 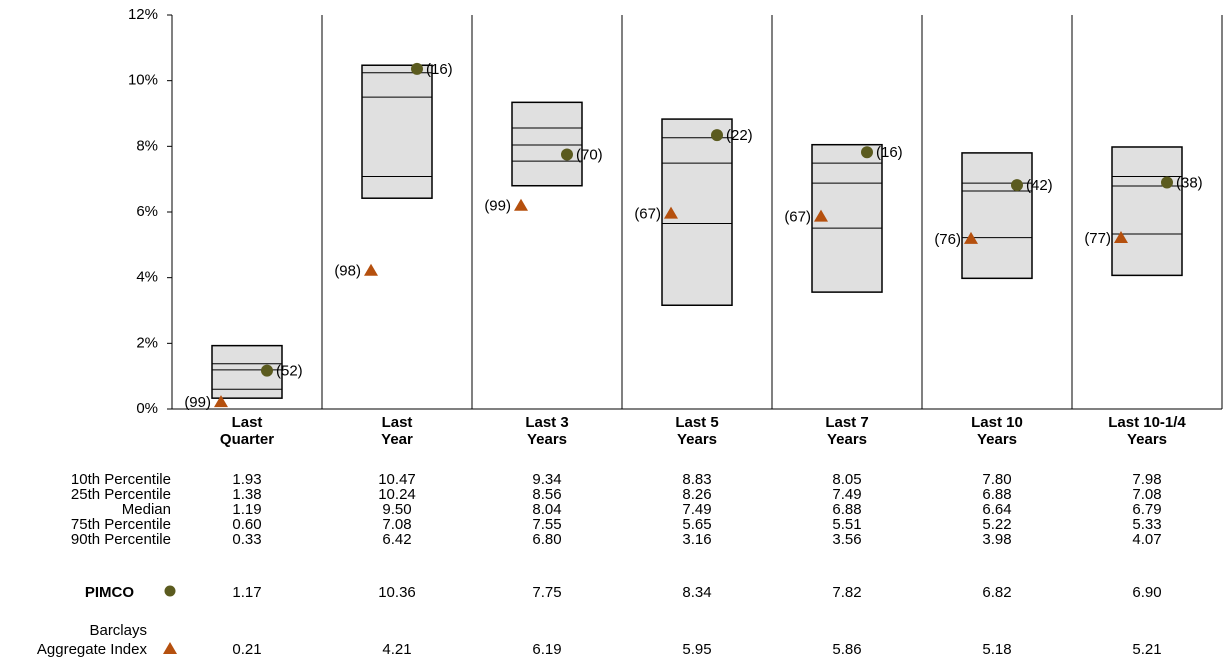 I want to click on y-tick-label: 8%, so click(x=147, y=145).